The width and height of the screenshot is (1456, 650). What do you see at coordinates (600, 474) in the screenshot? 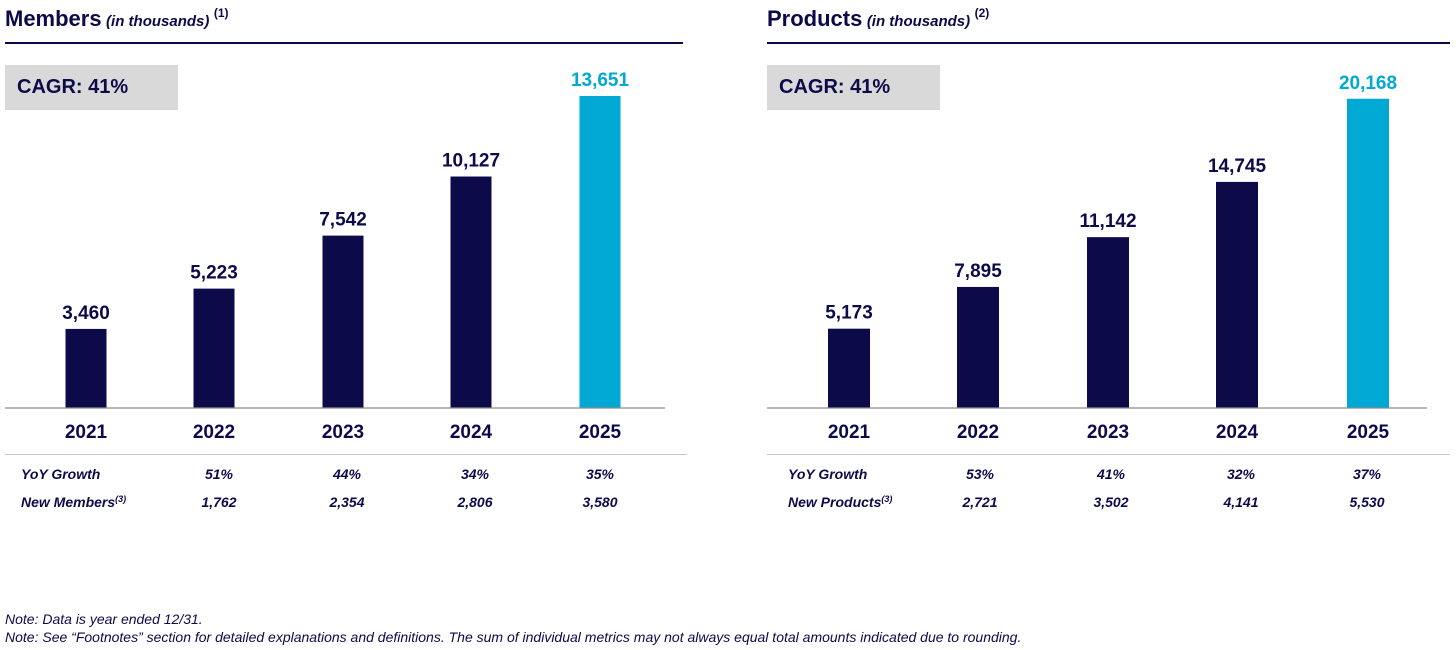
I see `metric-value: 35%` at bounding box center [600, 474].